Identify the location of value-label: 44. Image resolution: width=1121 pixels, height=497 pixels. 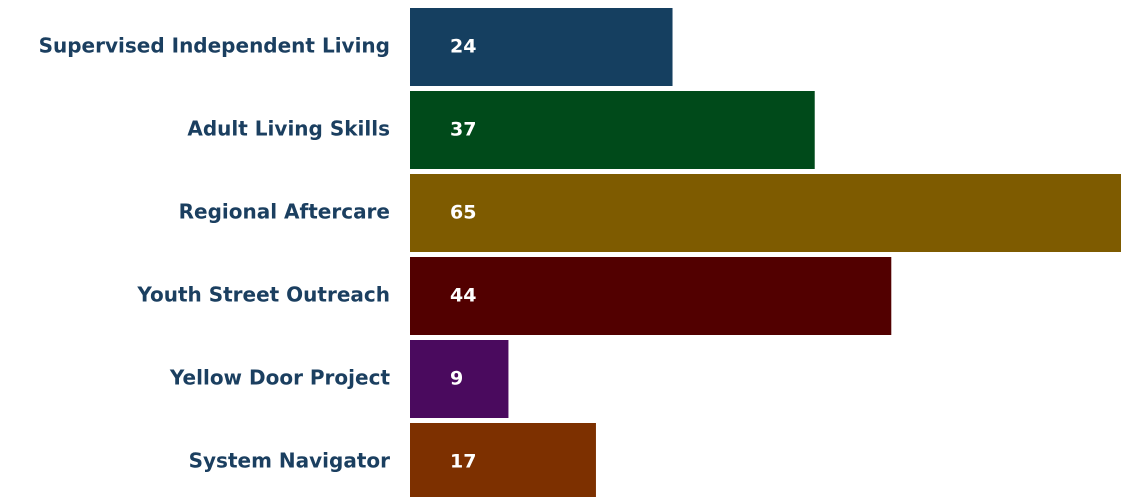
(463, 296).